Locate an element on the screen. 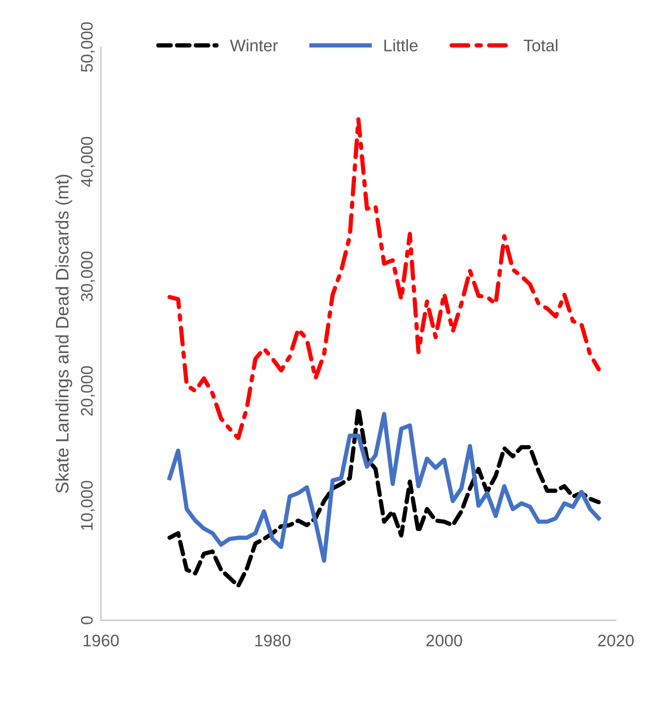  y-tick-label: 20,000 is located at coordinates (87, 391).